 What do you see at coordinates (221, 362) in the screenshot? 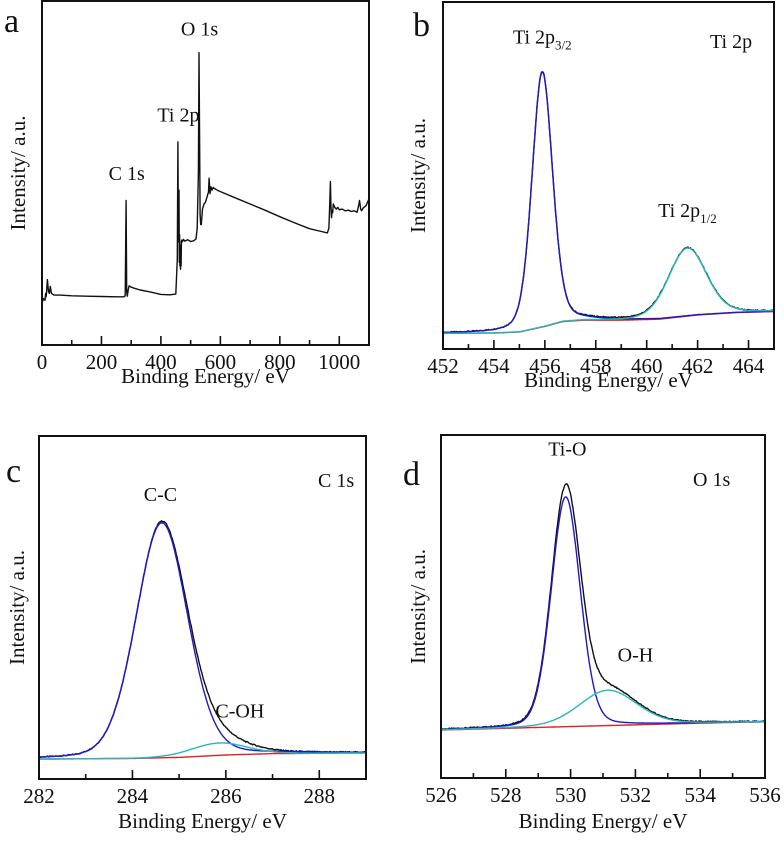
I see `x-tick-label: 600` at bounding box center [221, 362].